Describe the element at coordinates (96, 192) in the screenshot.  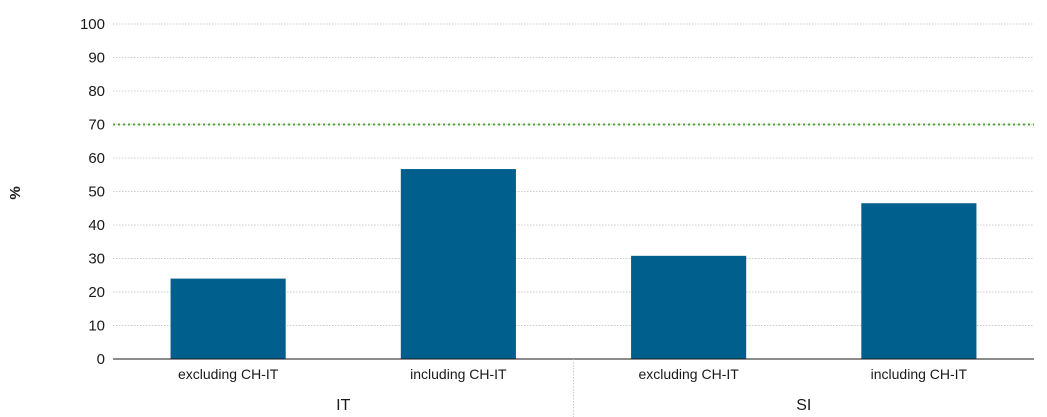
I see `y-tick-label: 50` at that location.